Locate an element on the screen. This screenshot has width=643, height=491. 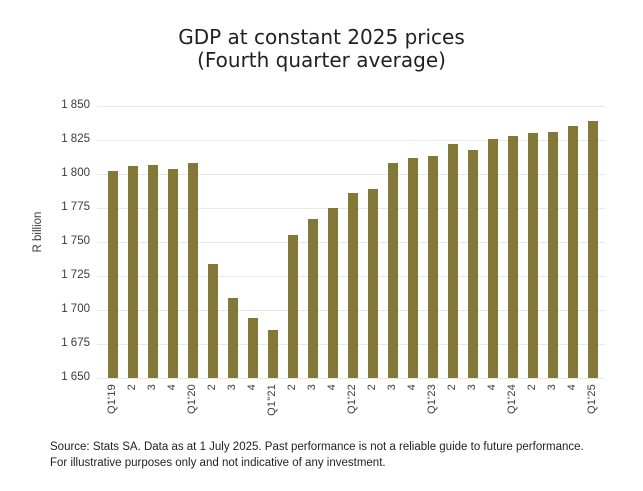
y-tick-label: 1 675 is located at coordinates (75, 343).